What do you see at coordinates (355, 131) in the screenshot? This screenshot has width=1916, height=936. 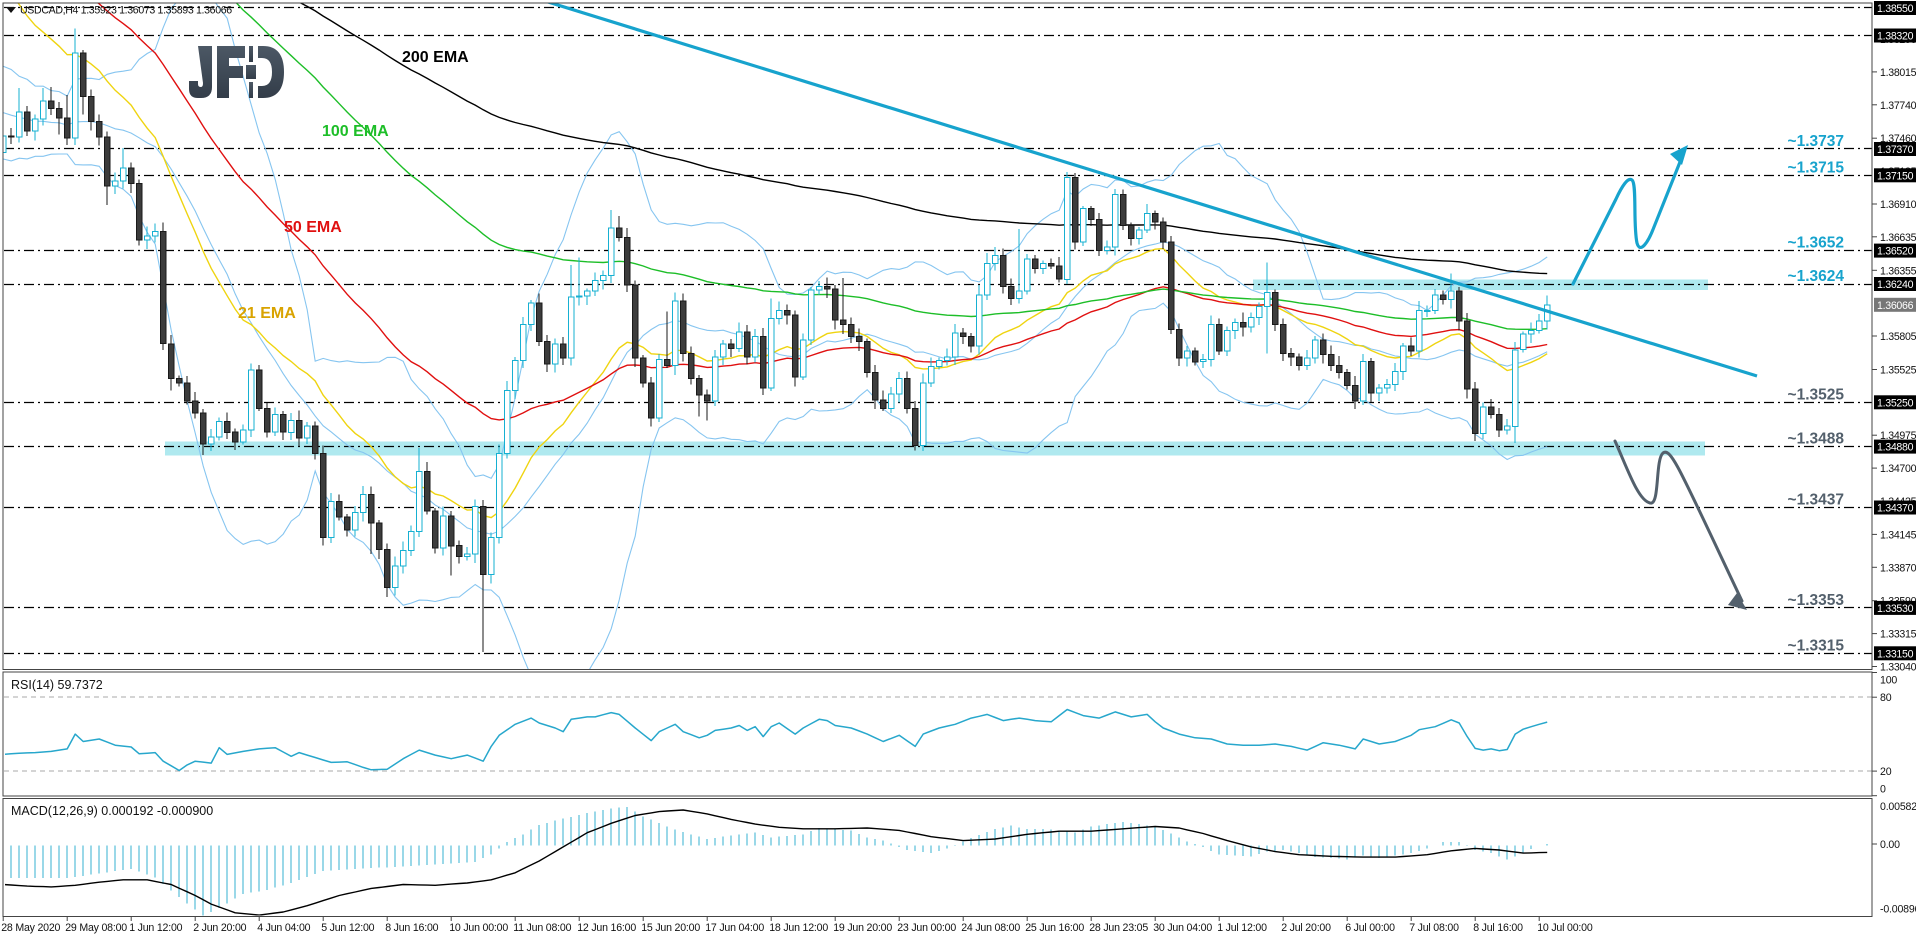 I see `svg-text: 100 EMA` at bounding box center [355, 131].